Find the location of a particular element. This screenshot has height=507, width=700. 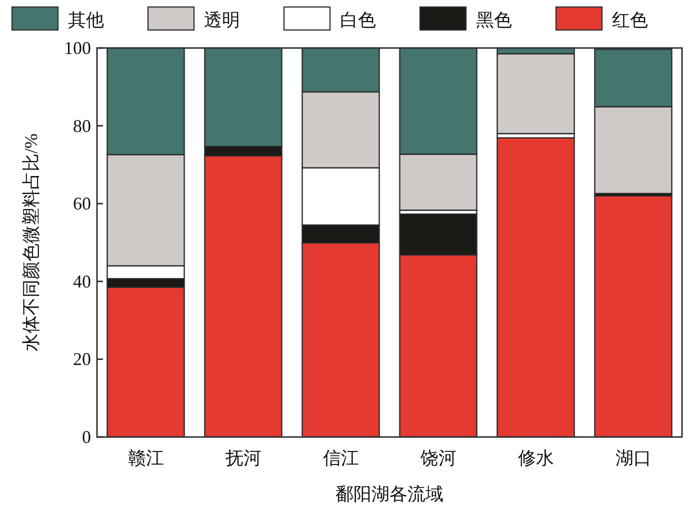

x-tick-label: 饶河 is located at coordinates (437, 458).